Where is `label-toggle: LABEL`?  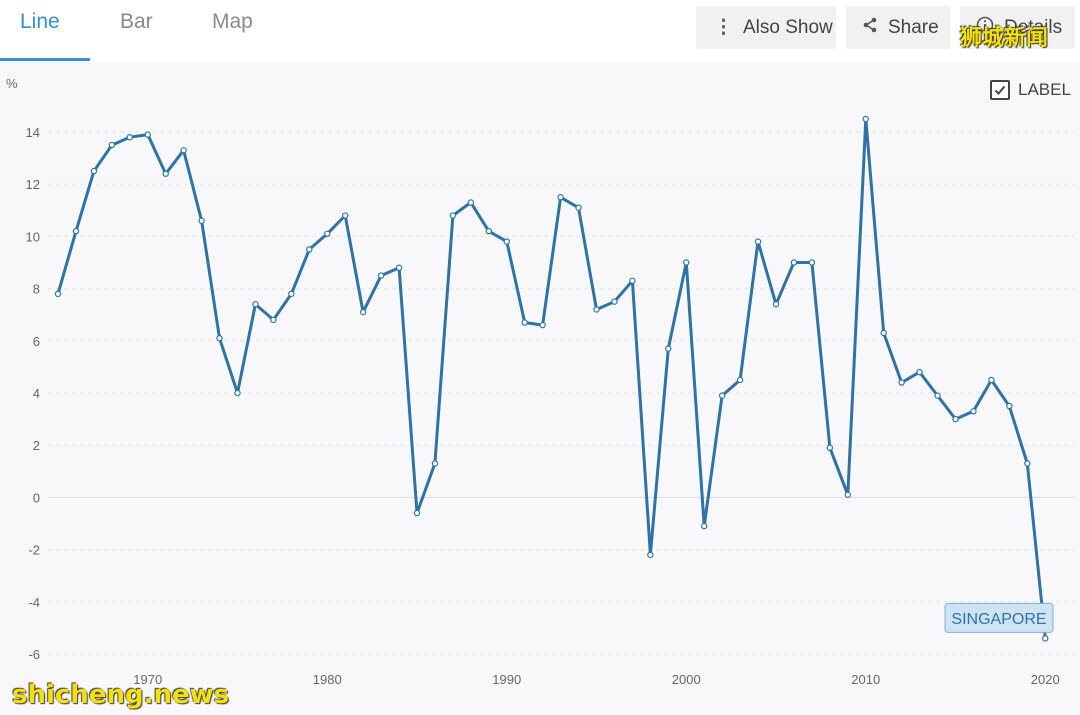
label-toggle: LABEL is located at coordinates (1030, 90).